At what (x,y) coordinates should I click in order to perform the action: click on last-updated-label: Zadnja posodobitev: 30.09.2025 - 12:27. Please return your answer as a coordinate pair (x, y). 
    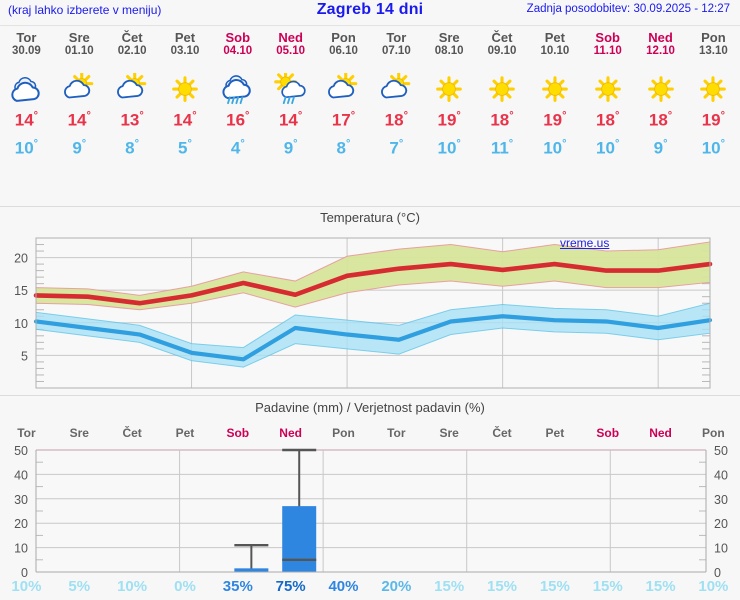
    Looking at the image, I should click on (628, 9).